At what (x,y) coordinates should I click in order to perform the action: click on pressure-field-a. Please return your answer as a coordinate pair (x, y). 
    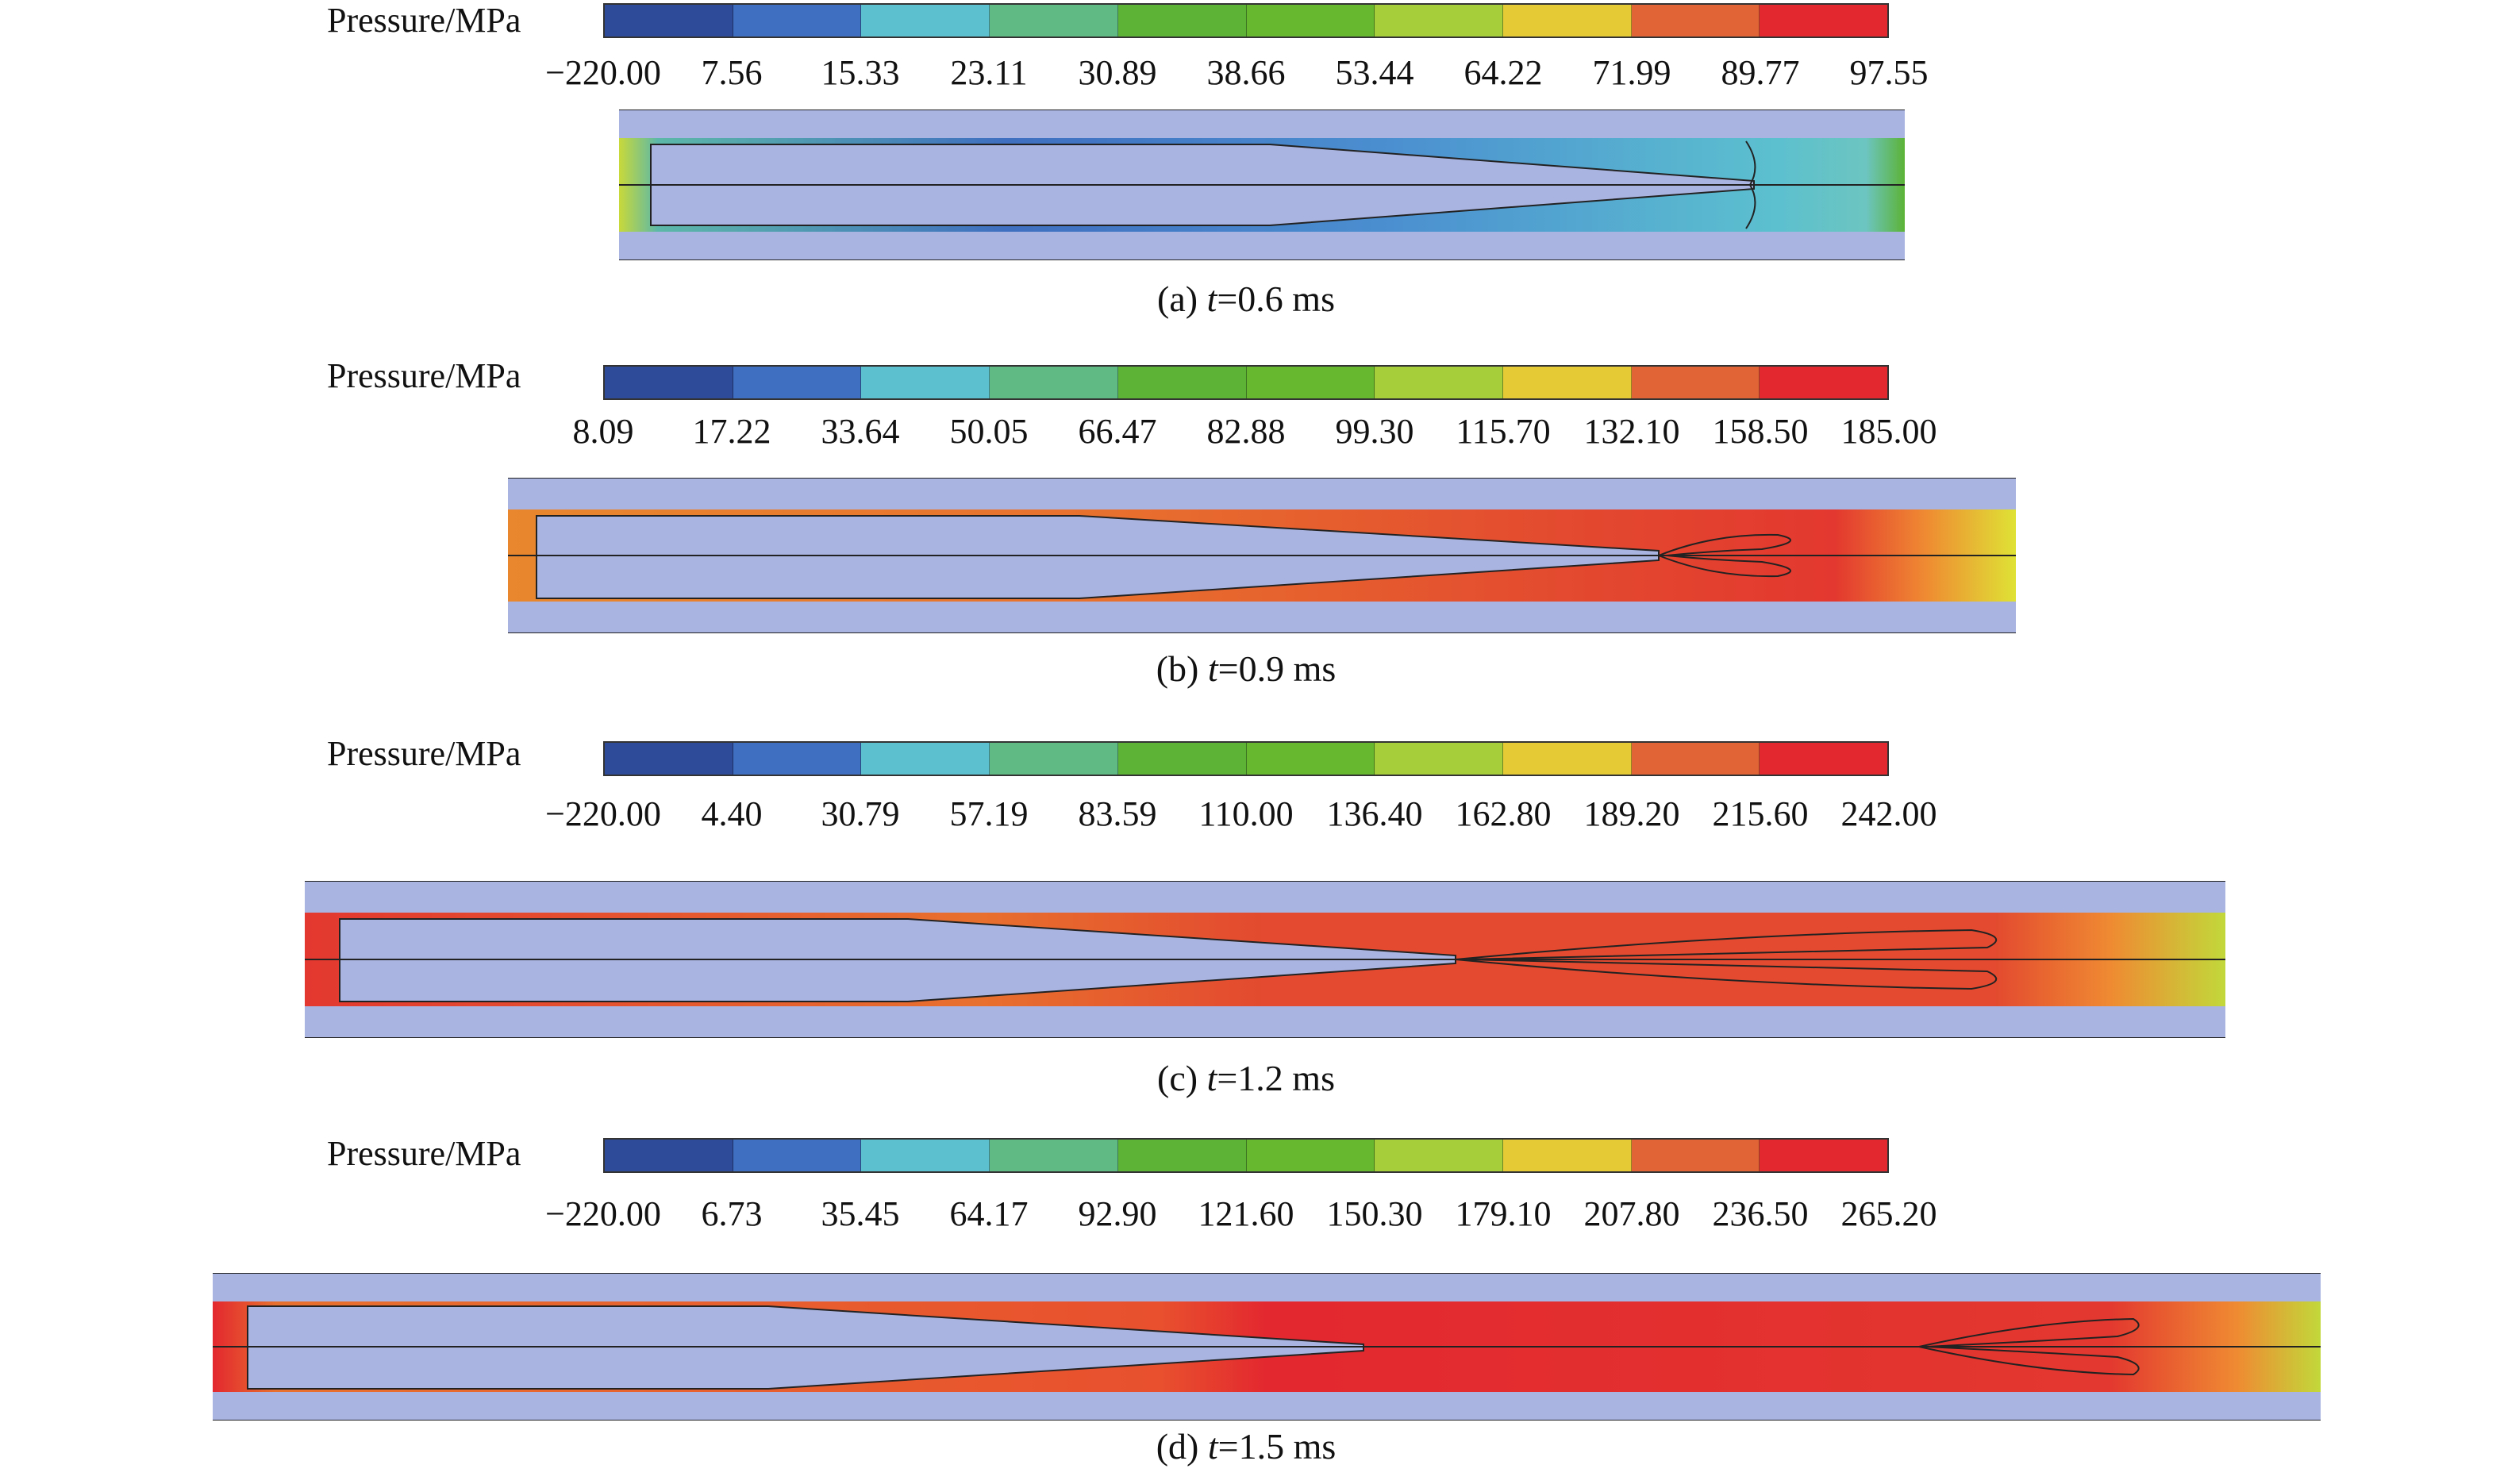
    Looking at the image, I should click on (1262, 185).